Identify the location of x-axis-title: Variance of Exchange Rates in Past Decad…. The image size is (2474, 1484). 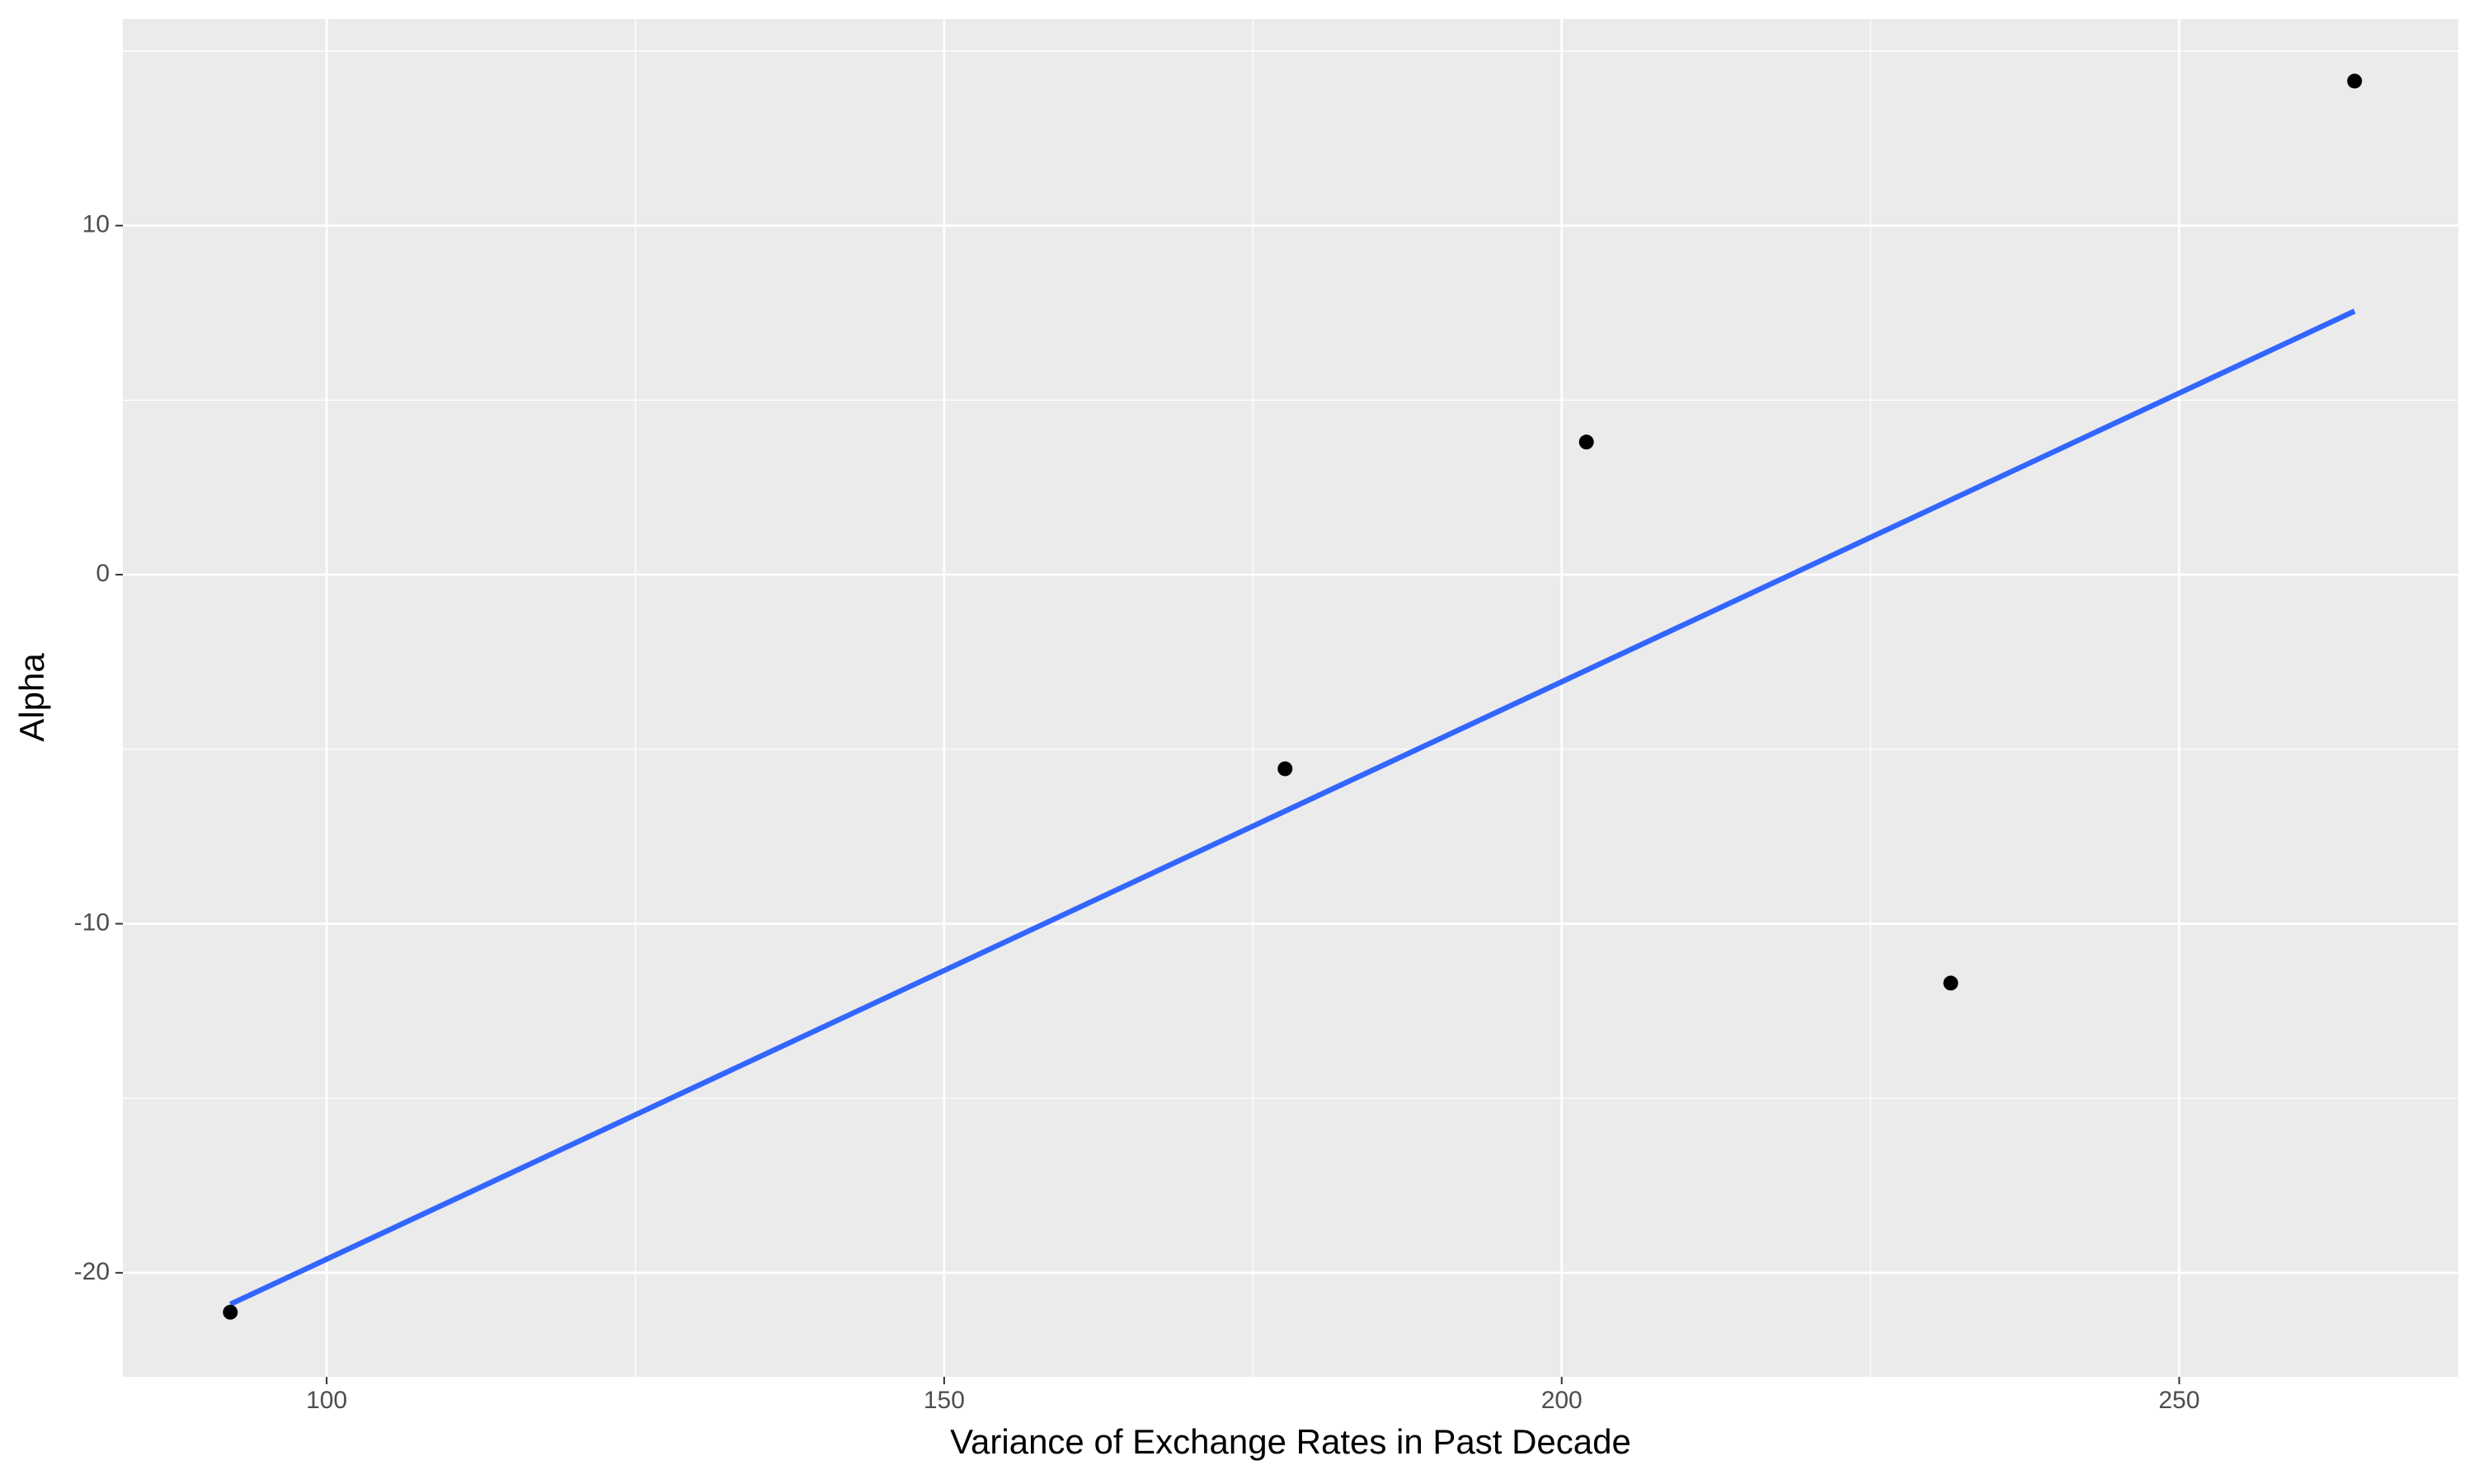
(1290, 1441).